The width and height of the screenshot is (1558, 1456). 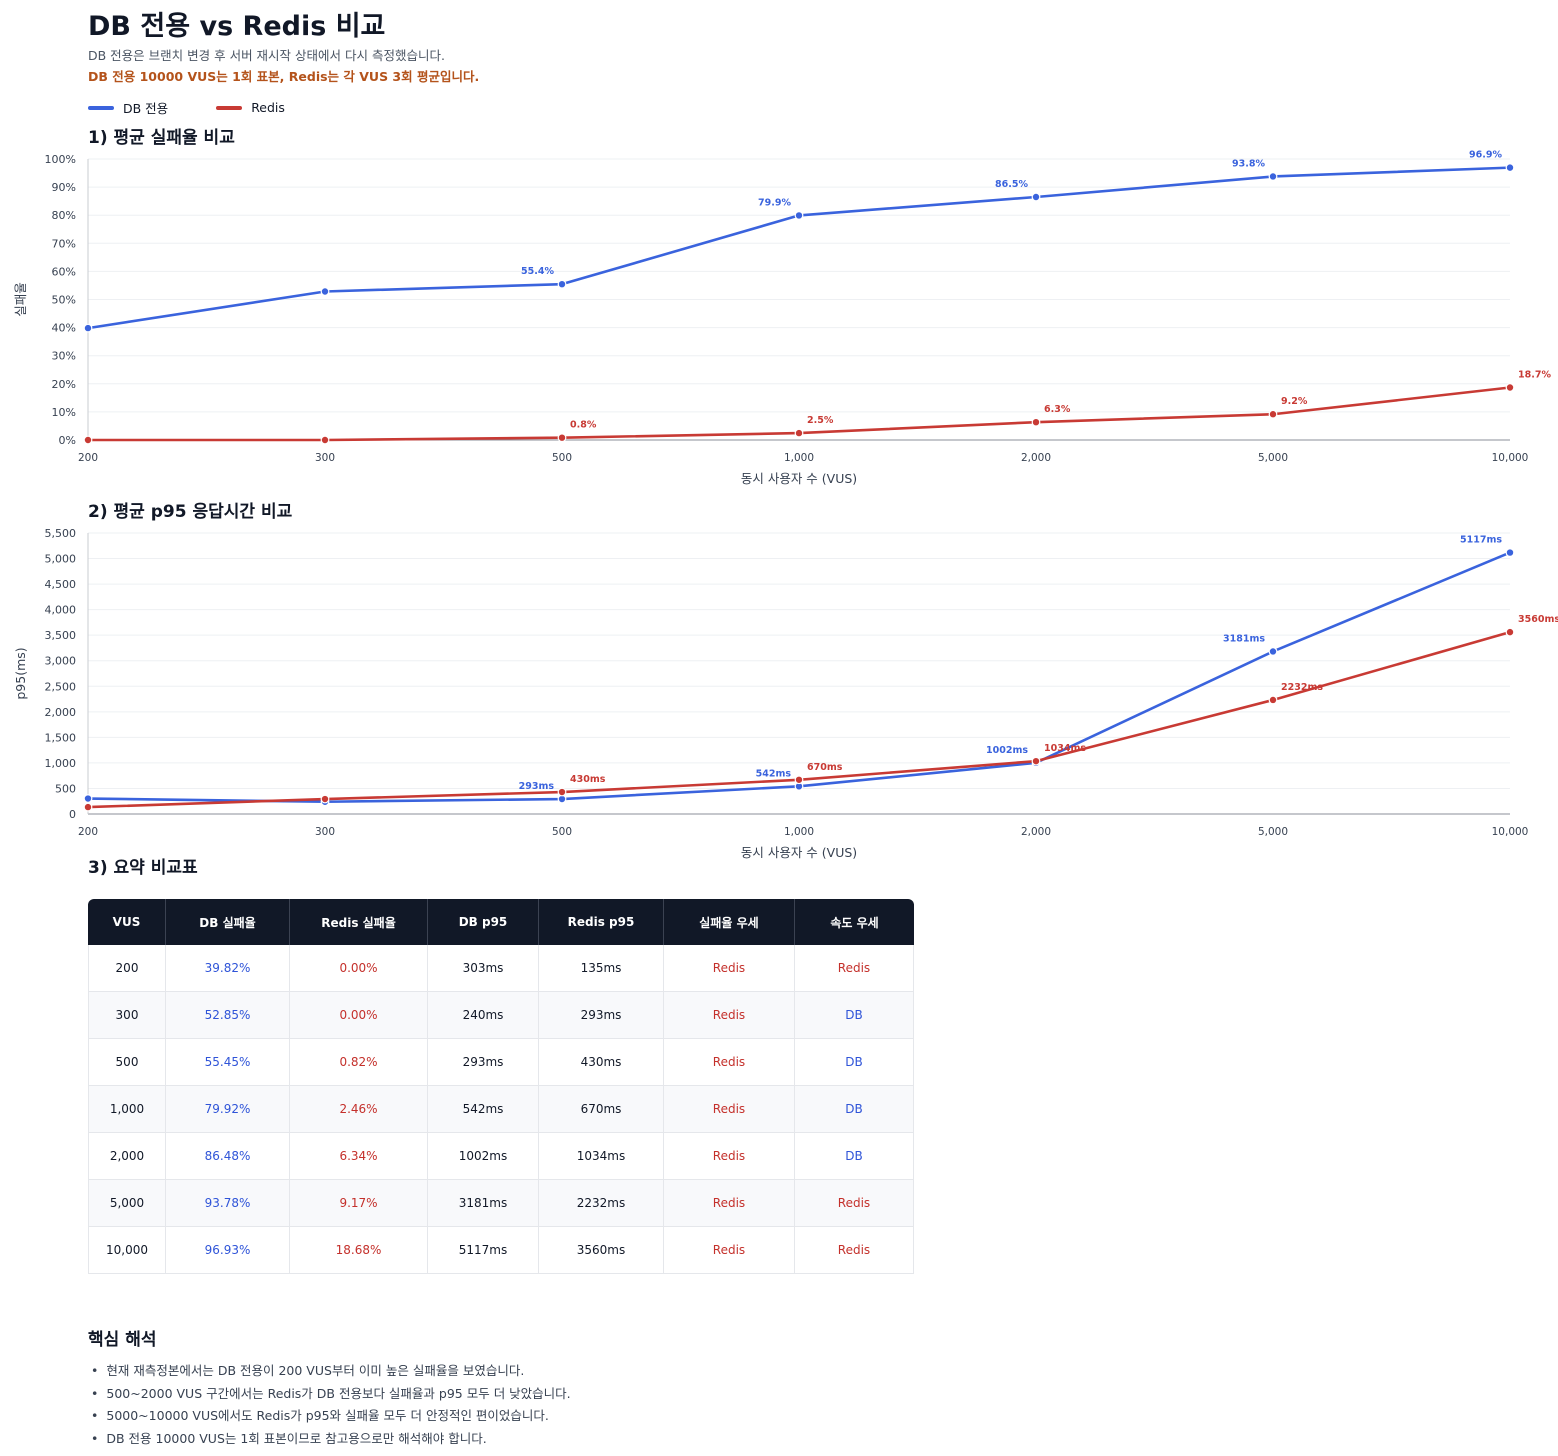 I want to click on page-subtitle: DB 전용은 브랜치 변경 후 서버 재시작 상태에서 다시 측정했습니다., so click(x=266, y=55).